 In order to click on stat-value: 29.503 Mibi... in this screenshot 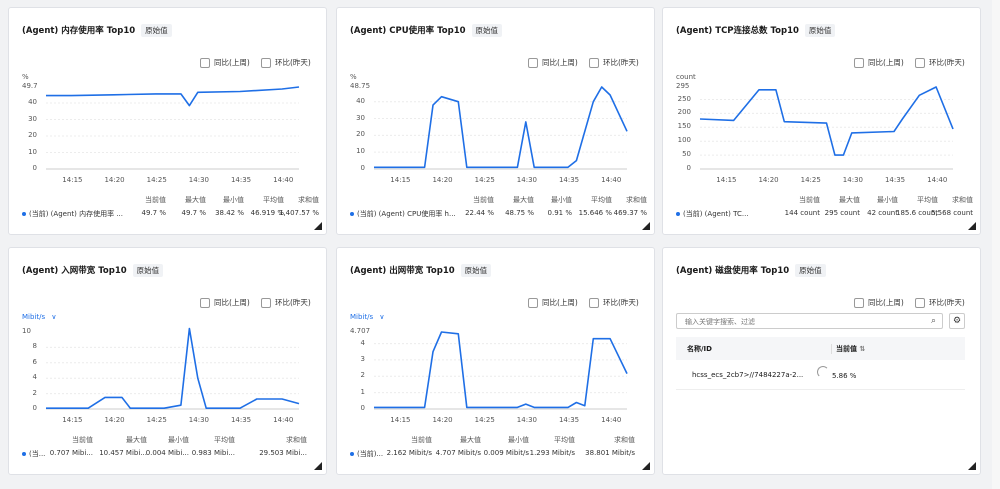, I will do `click(283, 453)`.